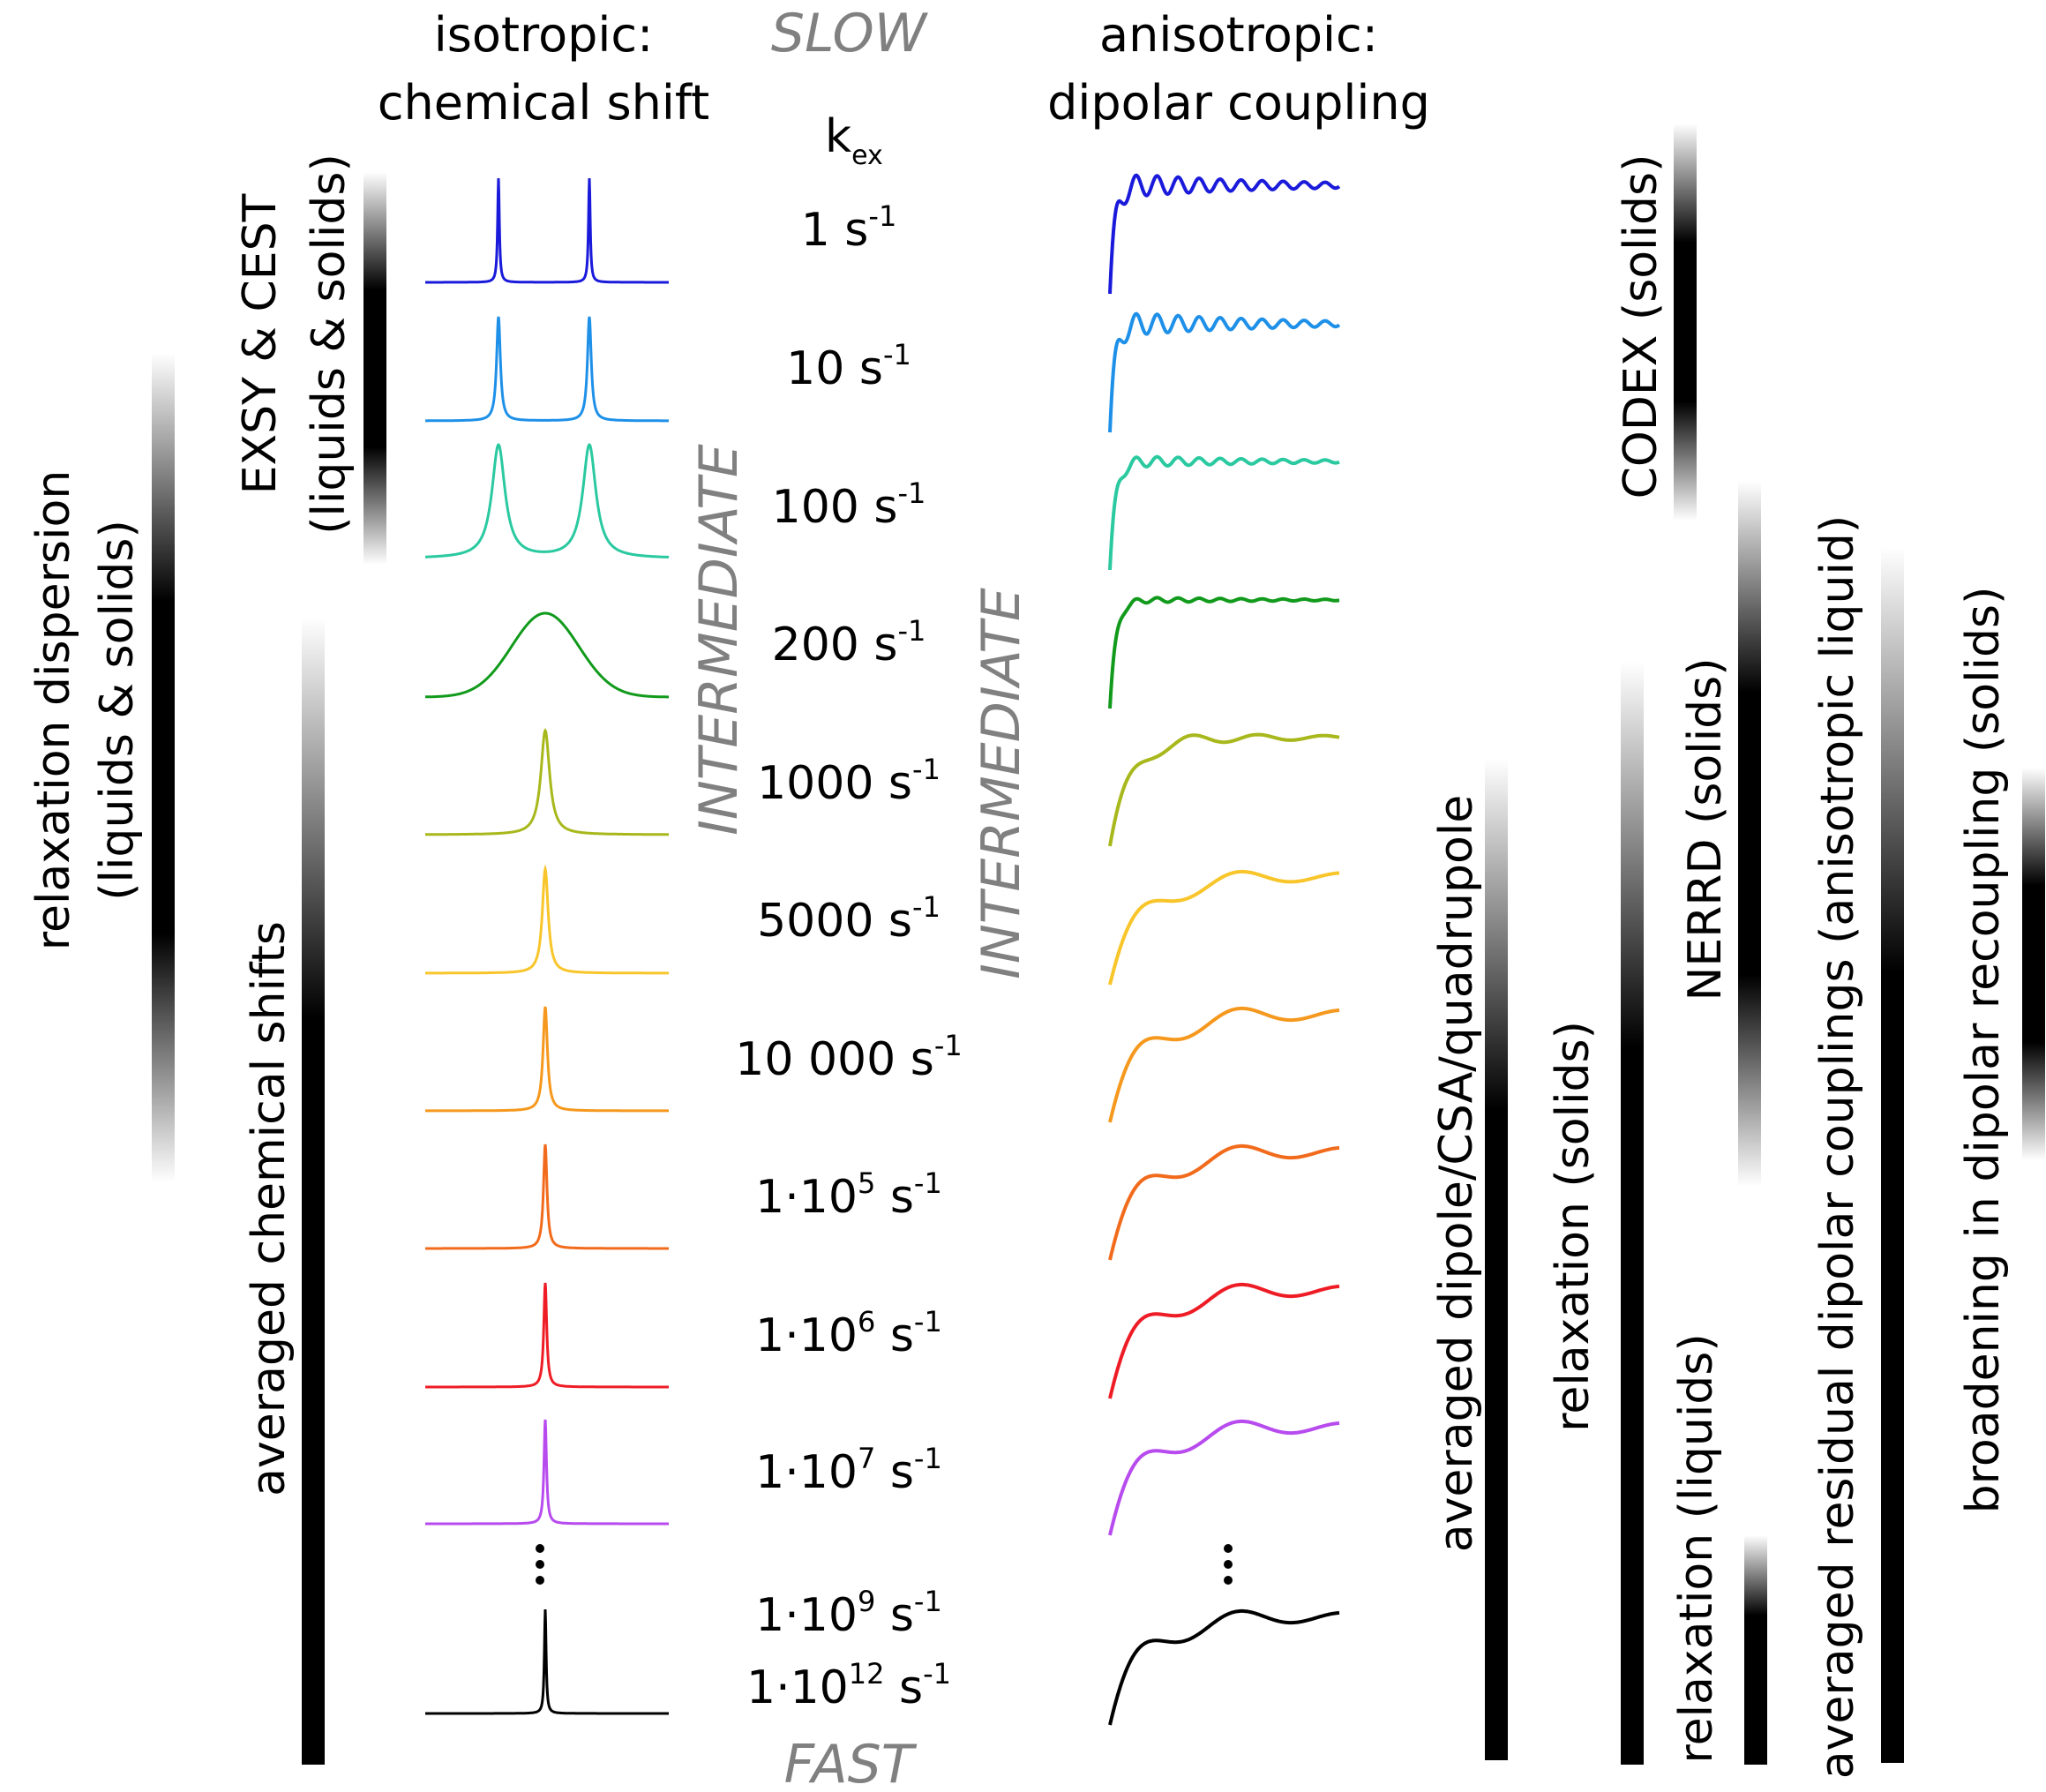 The width and height of the screenshot is (2046, 1792). I want to click on label-codex: CODEX (solids), so click(1642, 326).